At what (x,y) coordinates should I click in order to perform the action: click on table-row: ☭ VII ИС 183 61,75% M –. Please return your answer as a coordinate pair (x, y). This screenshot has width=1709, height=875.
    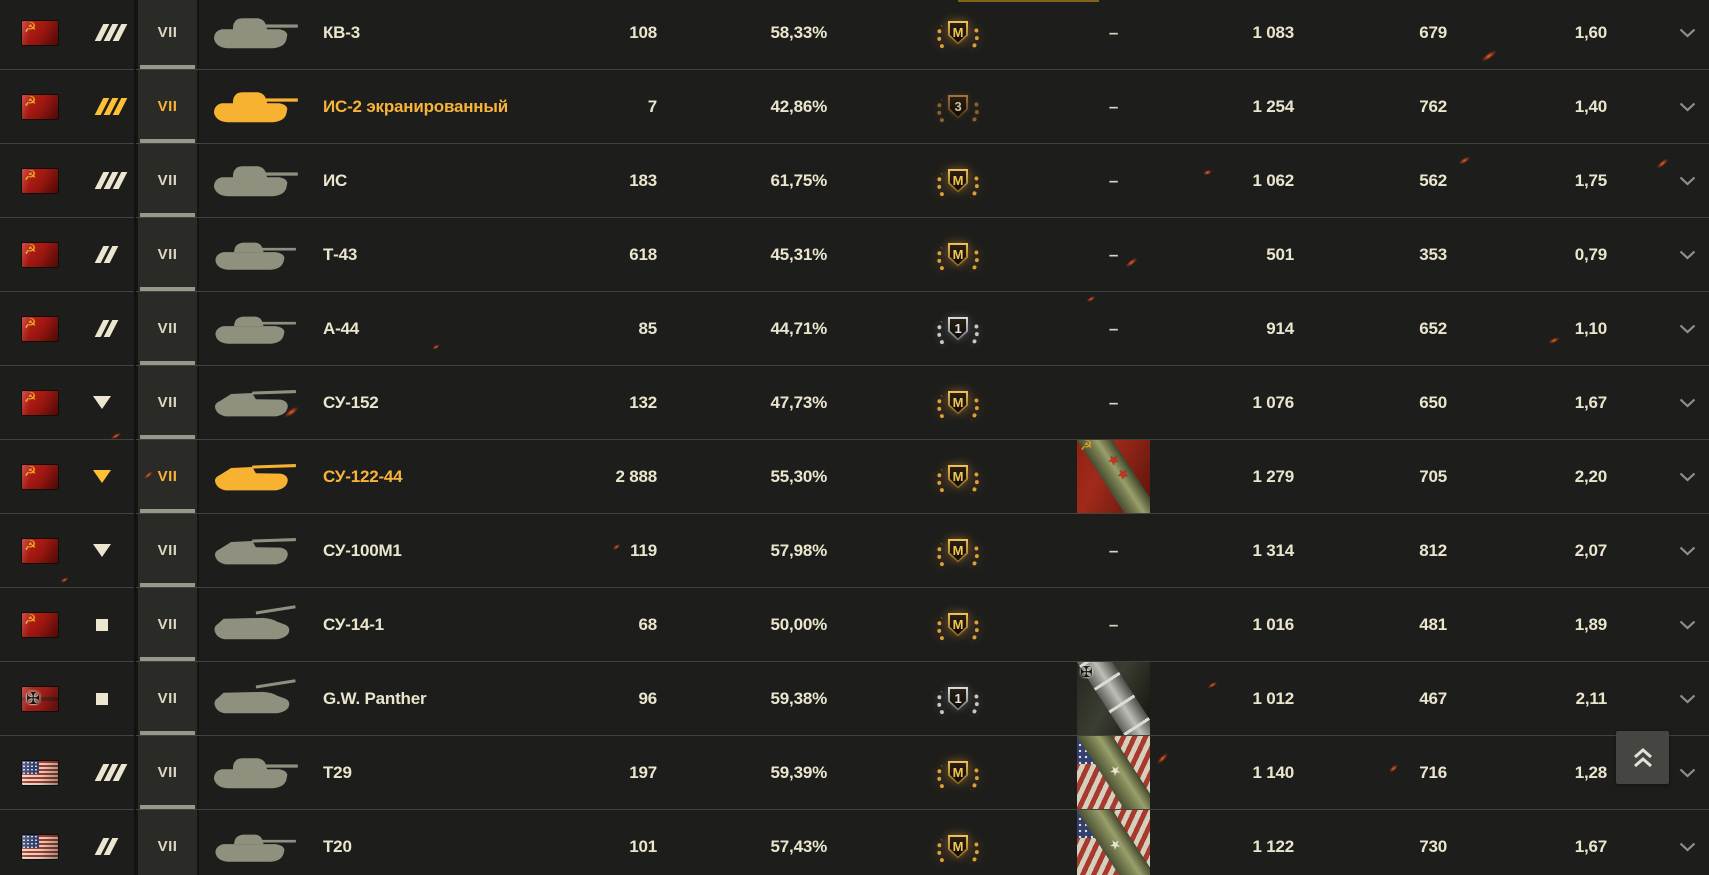
    Looking at the image, I should click on (854, 181).